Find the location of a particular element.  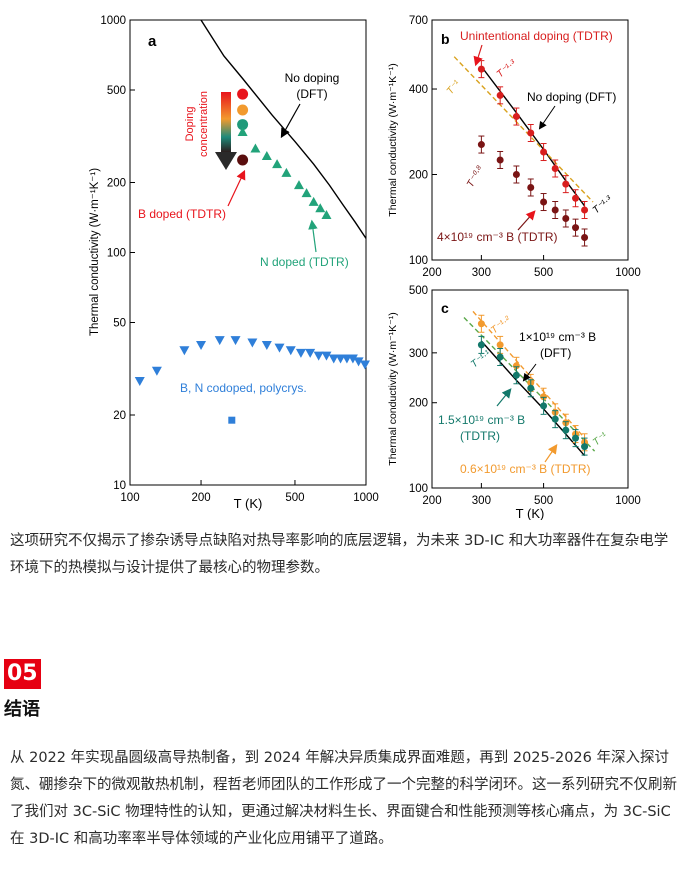

y-tick-label: 20 is located at coordinates (119, 416).